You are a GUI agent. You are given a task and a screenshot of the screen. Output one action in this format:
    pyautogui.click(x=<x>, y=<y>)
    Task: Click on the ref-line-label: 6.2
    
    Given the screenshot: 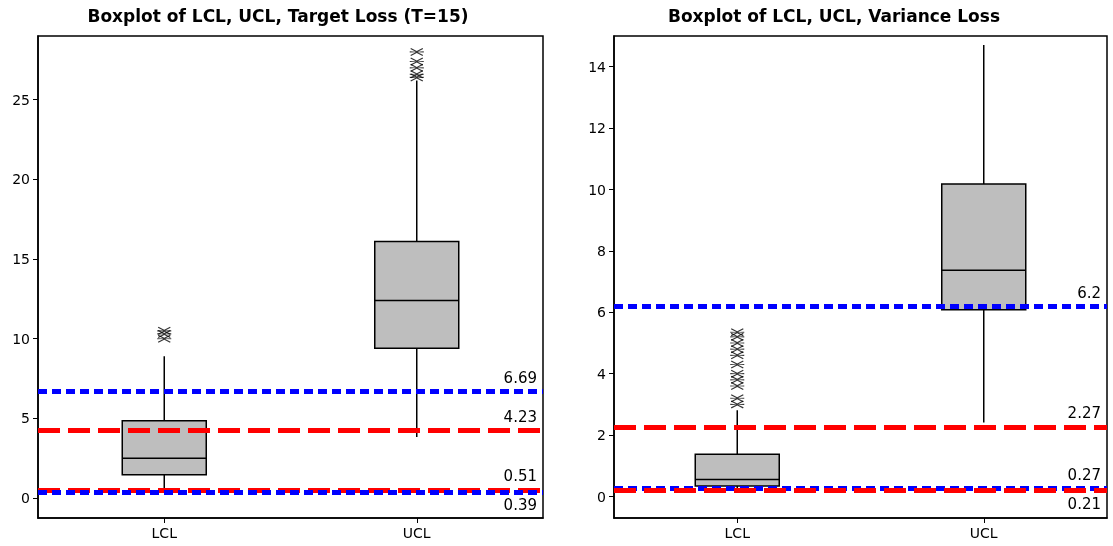 What is the action you would take?
    pyautogui.click(x=1089, y=292)
    